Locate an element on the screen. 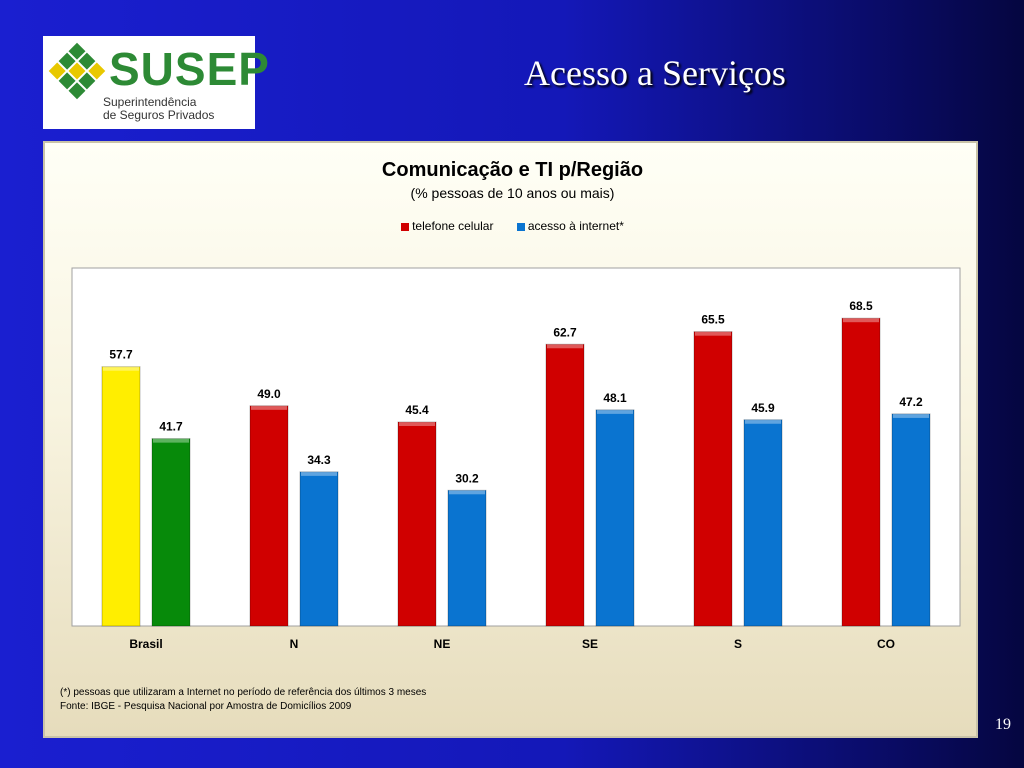  bar-highlight-N-internet is located at coordinates (319, 473).